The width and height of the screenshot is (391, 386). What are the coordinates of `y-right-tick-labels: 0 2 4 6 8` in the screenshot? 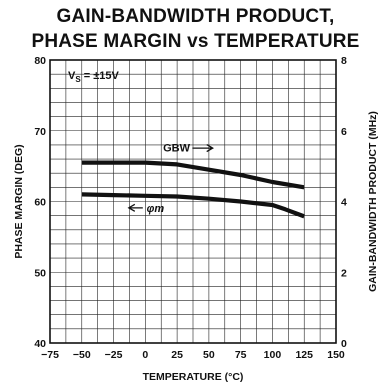 It's located at (344, 202).